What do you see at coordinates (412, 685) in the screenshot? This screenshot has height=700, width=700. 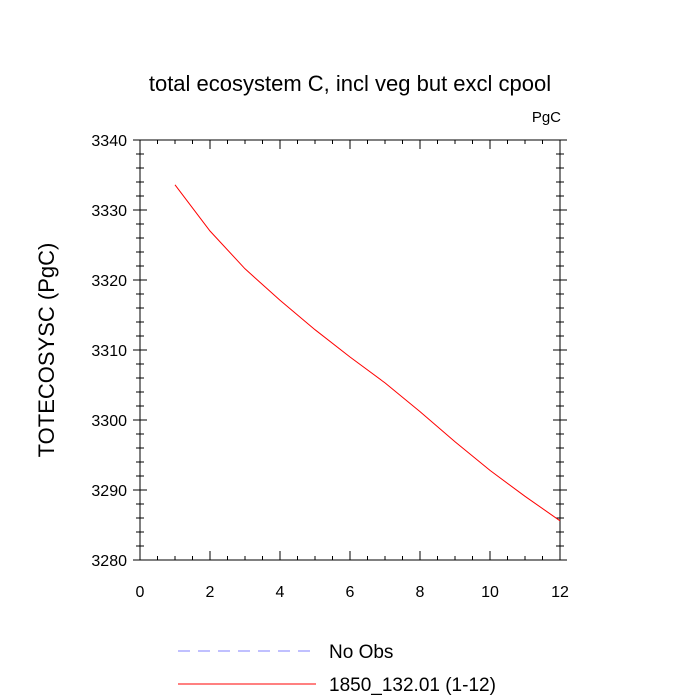 I see `legend-label-1: 1850_132.01 (1-12)` at bounding box center [412, 685].